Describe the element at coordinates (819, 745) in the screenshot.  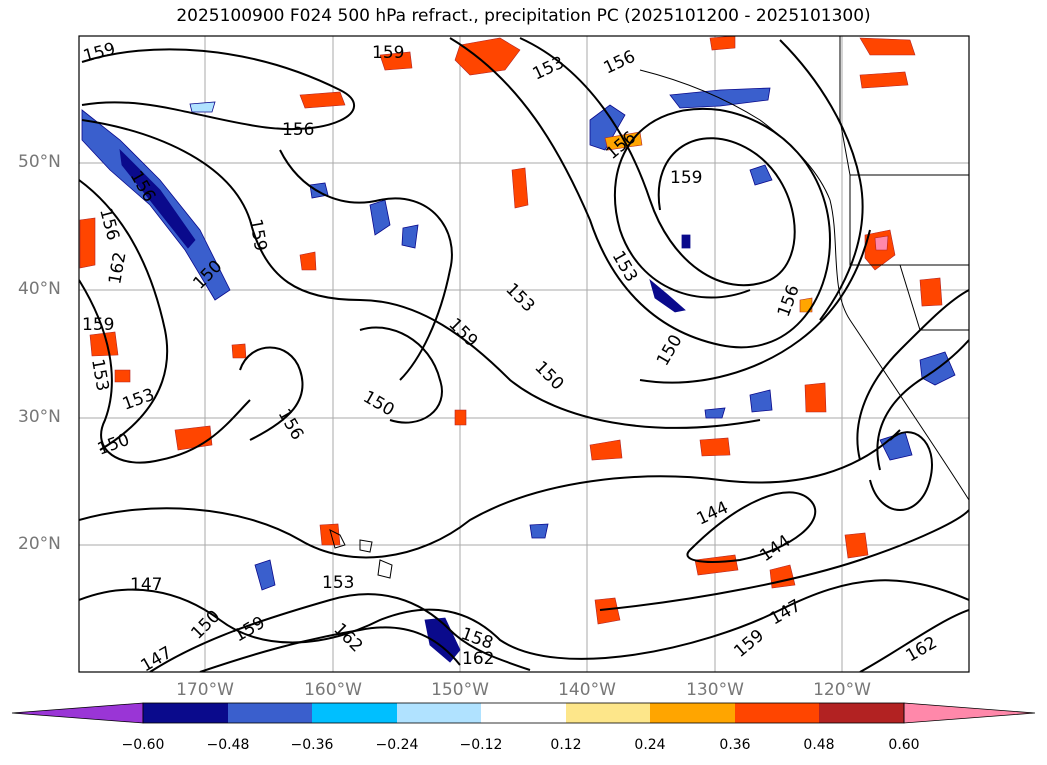
I see `colorbar-tick: 0.48` at that location.